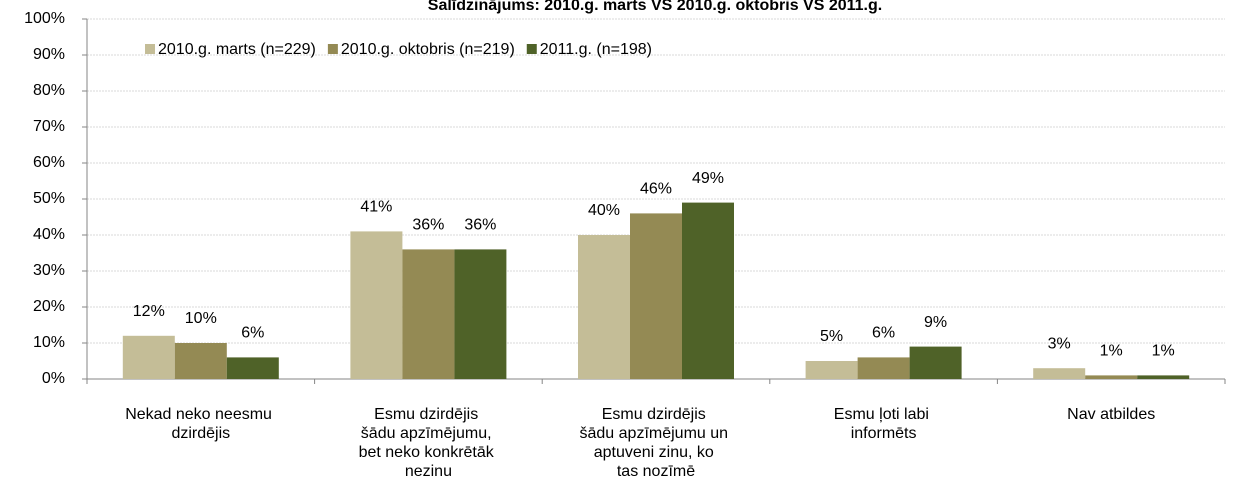 The height and width of the screenshot is (497, 1234). Describe the element at coordinates (237, 49) in the screenshot. I see `legend-label: 2010.g. marts (n=229)` at that location.